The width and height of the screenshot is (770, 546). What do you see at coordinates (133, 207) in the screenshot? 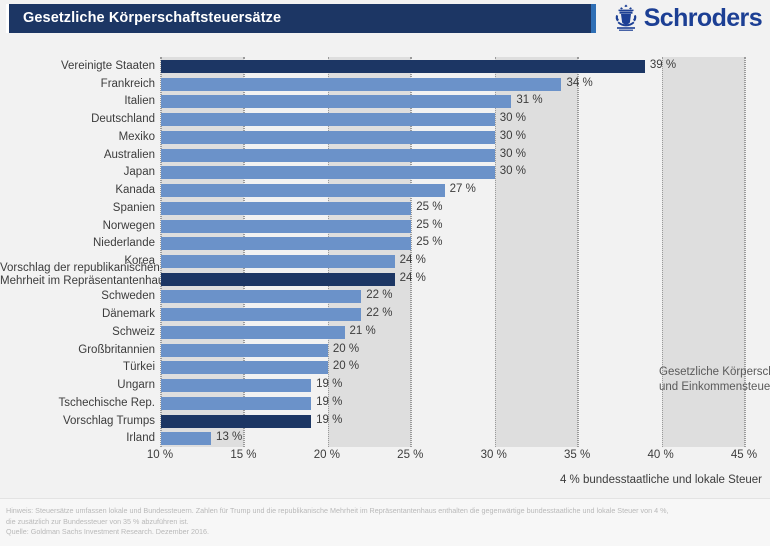
I see `category-label: Spanien` at bounding box center [133, 207].